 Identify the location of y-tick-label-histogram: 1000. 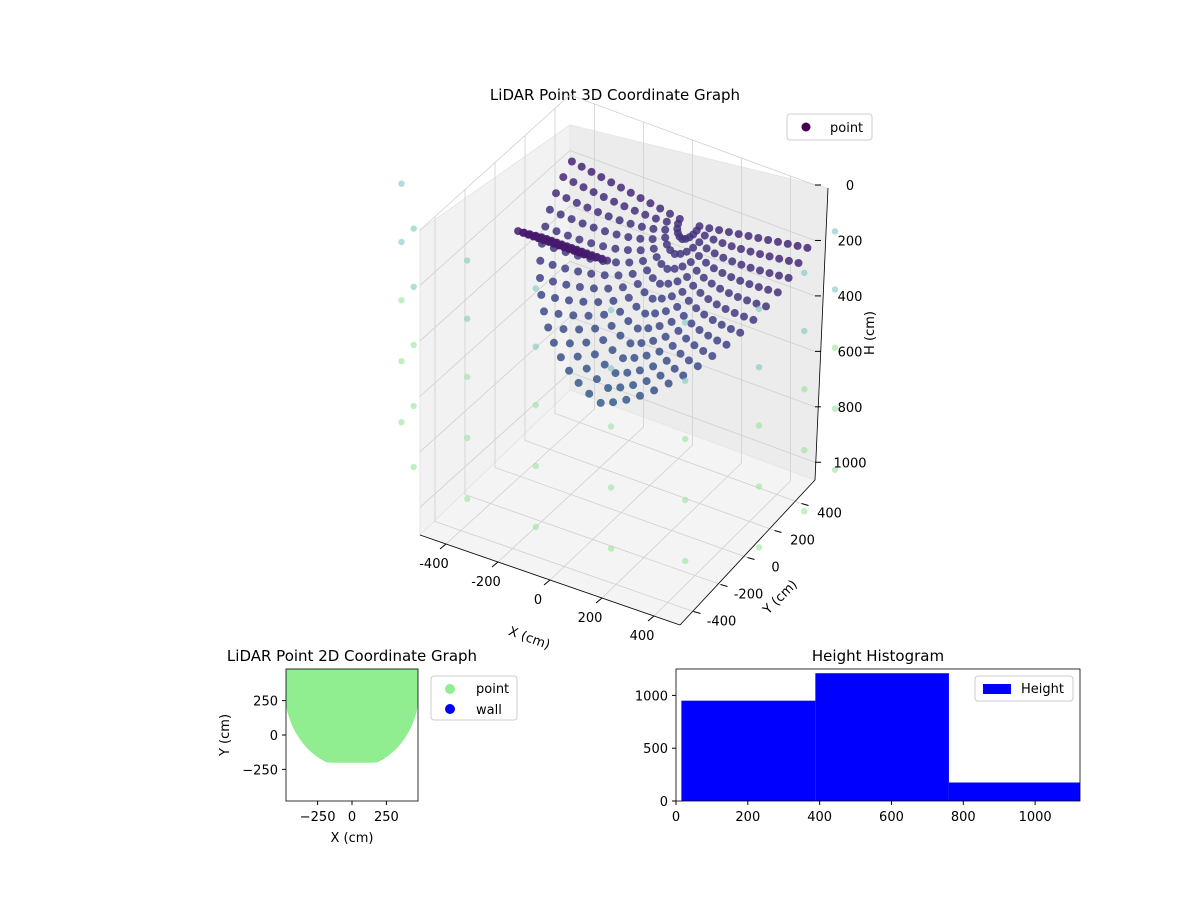
(651, 696).